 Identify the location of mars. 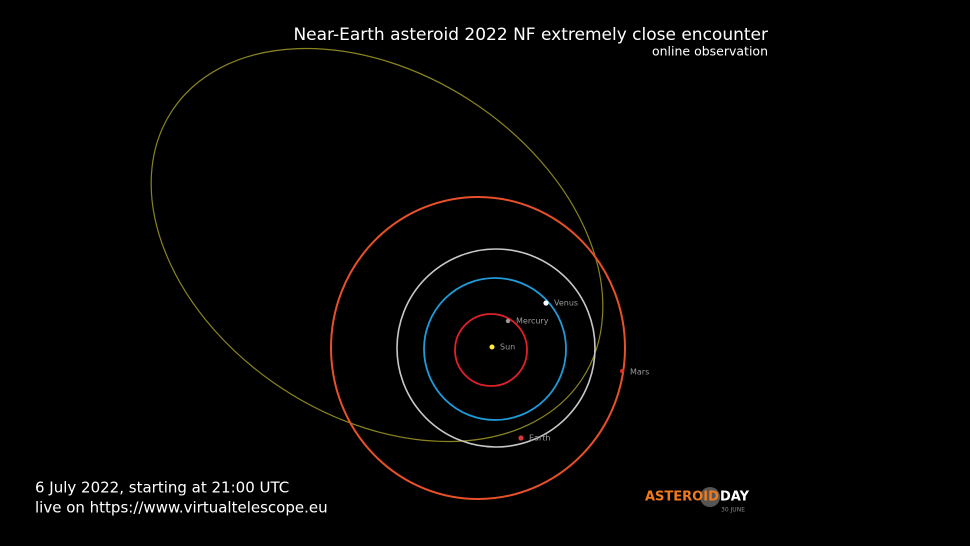
(622, 371).